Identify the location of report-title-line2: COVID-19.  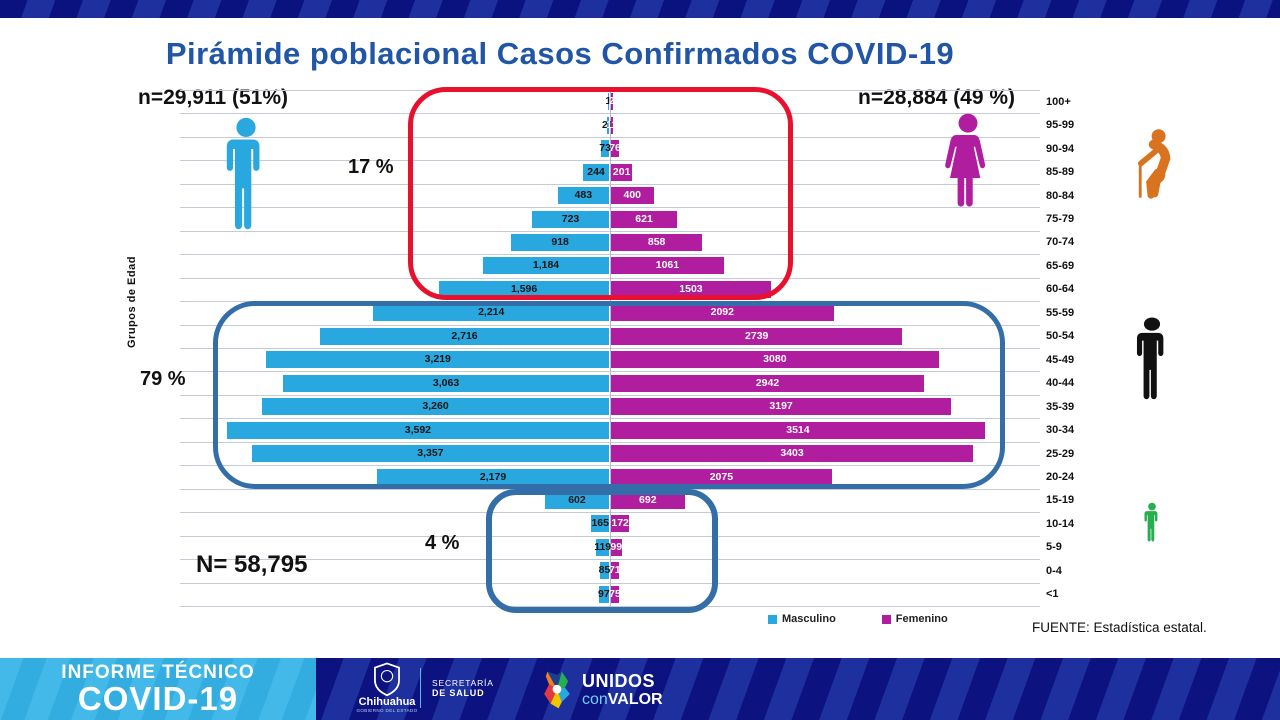
(158, 698).